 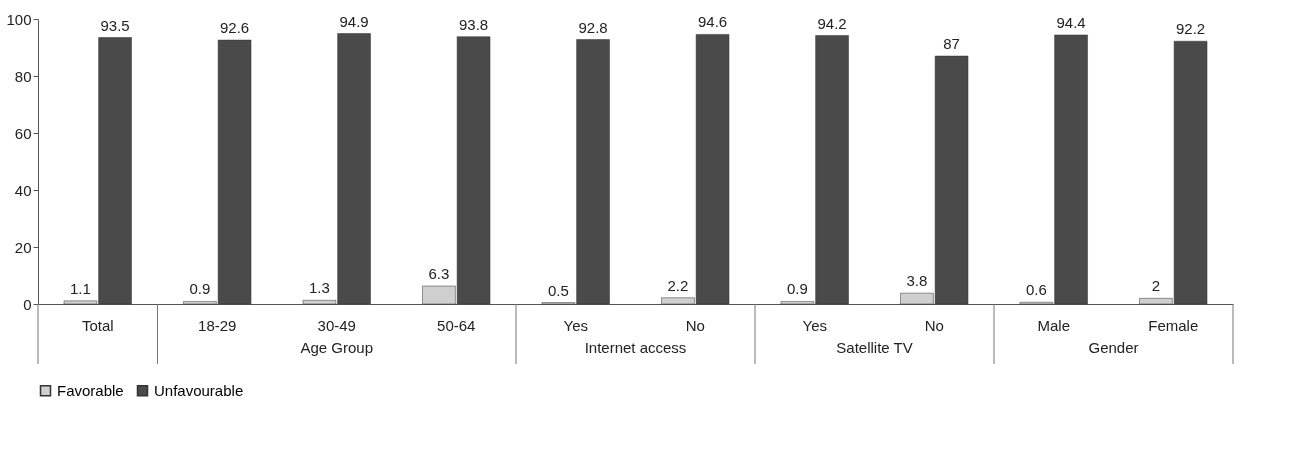 What do you see at coordinates (456, 325) in the screenshot?
I see `x-tick-label: 50-64` at bounding box center [456, 325].